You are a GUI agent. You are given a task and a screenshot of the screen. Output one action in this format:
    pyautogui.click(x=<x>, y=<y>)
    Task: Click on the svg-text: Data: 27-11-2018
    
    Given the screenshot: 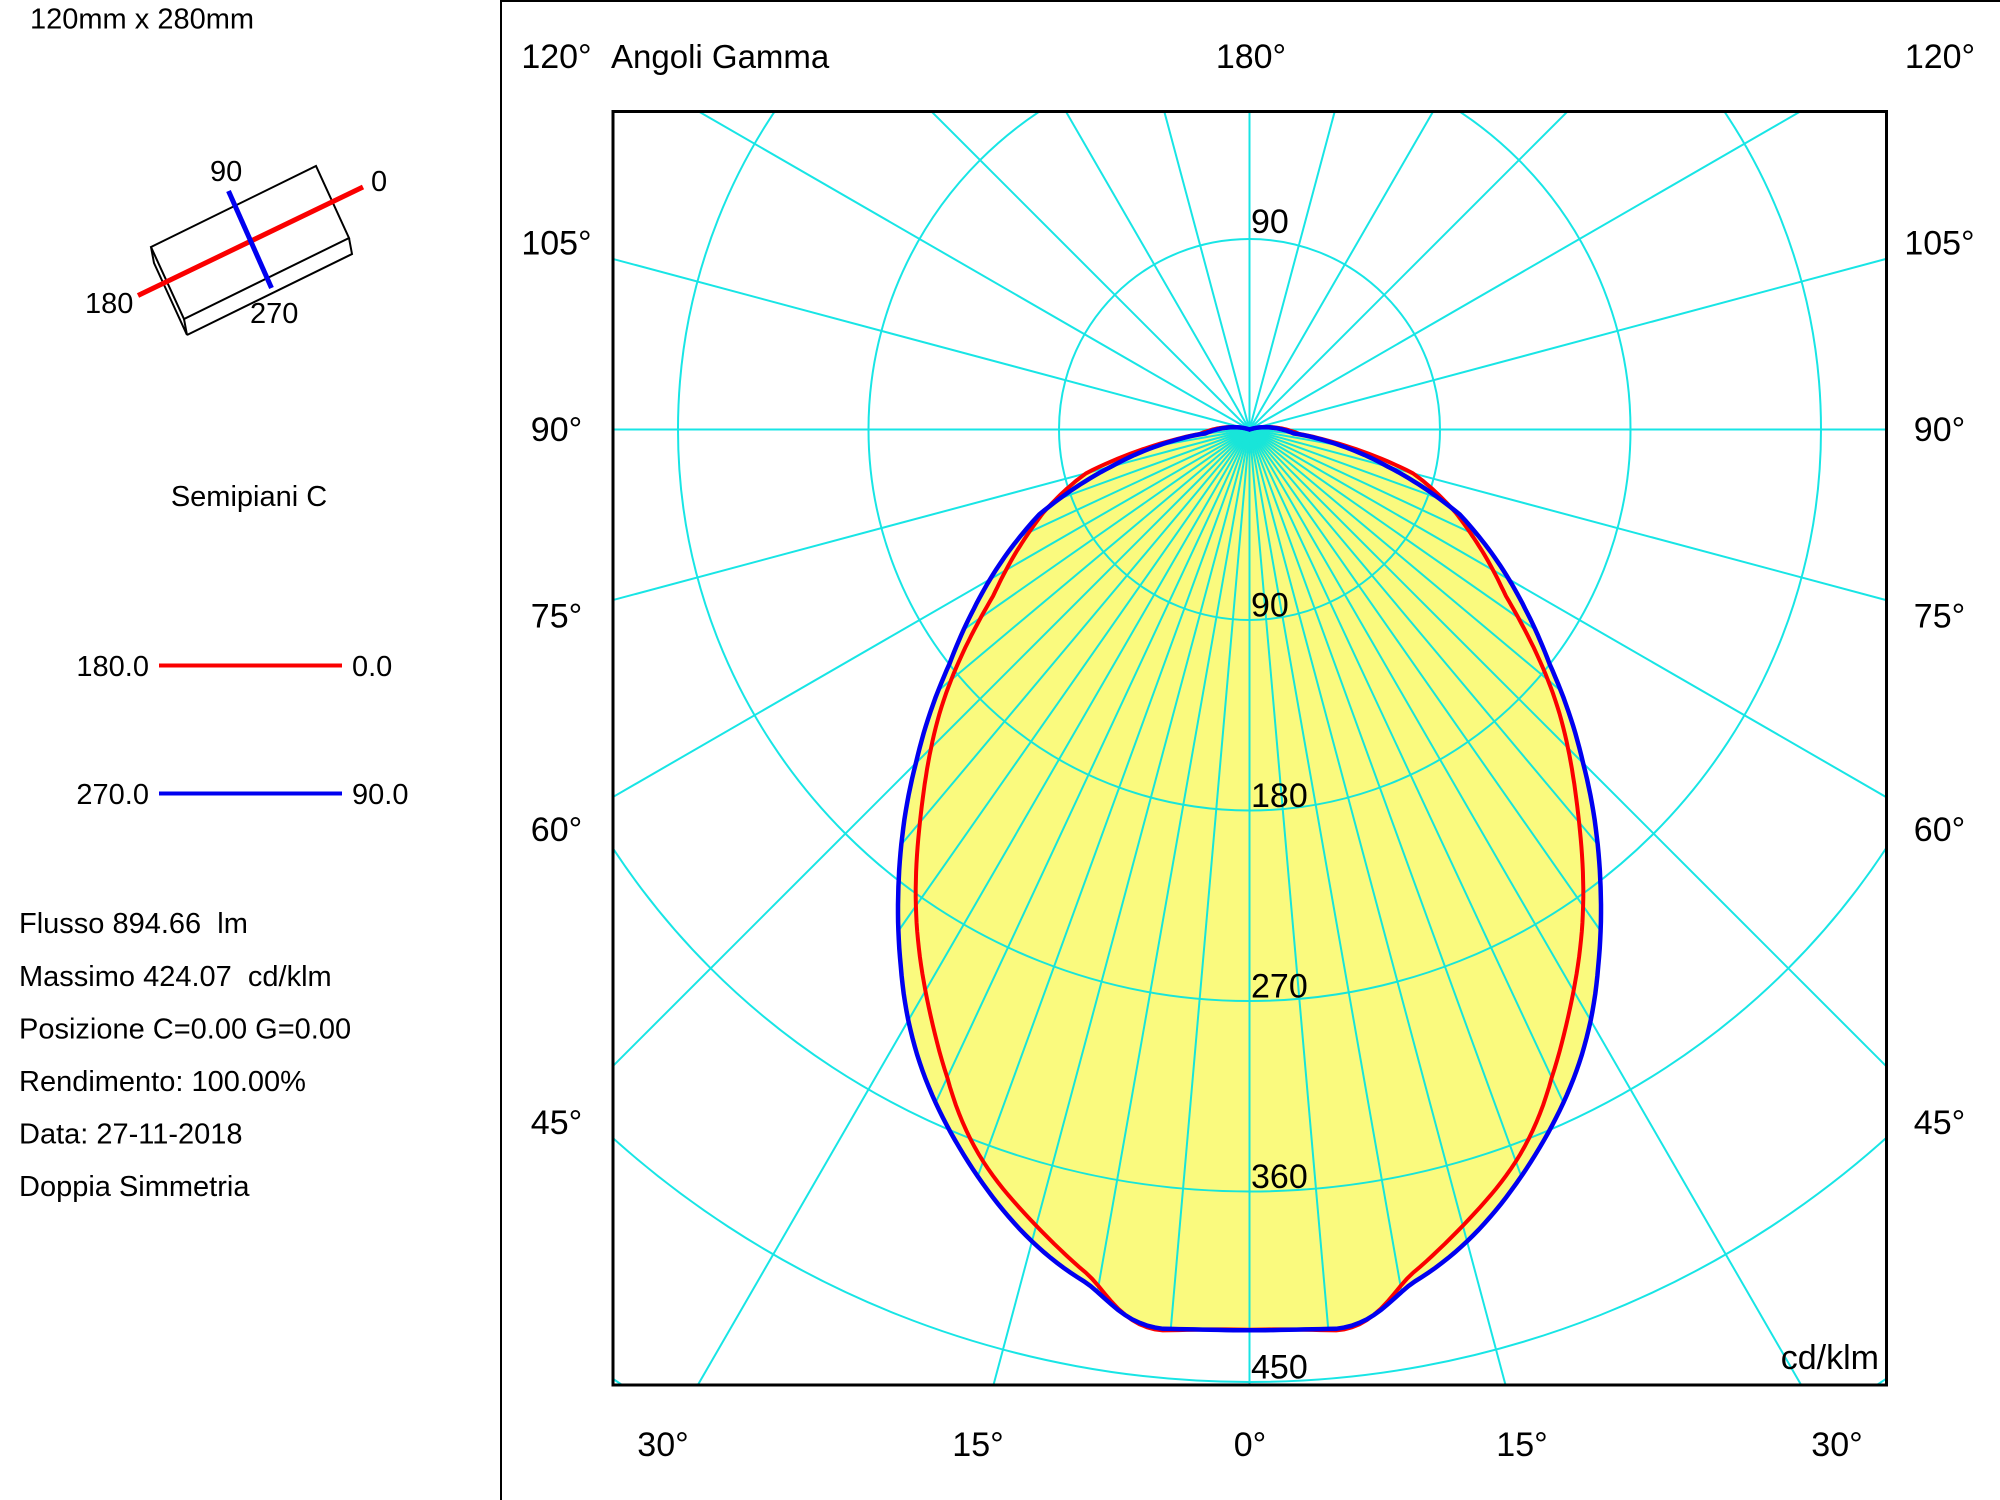 What is the action you would take?
    pyautogui.click(x=131, y=1135)
    